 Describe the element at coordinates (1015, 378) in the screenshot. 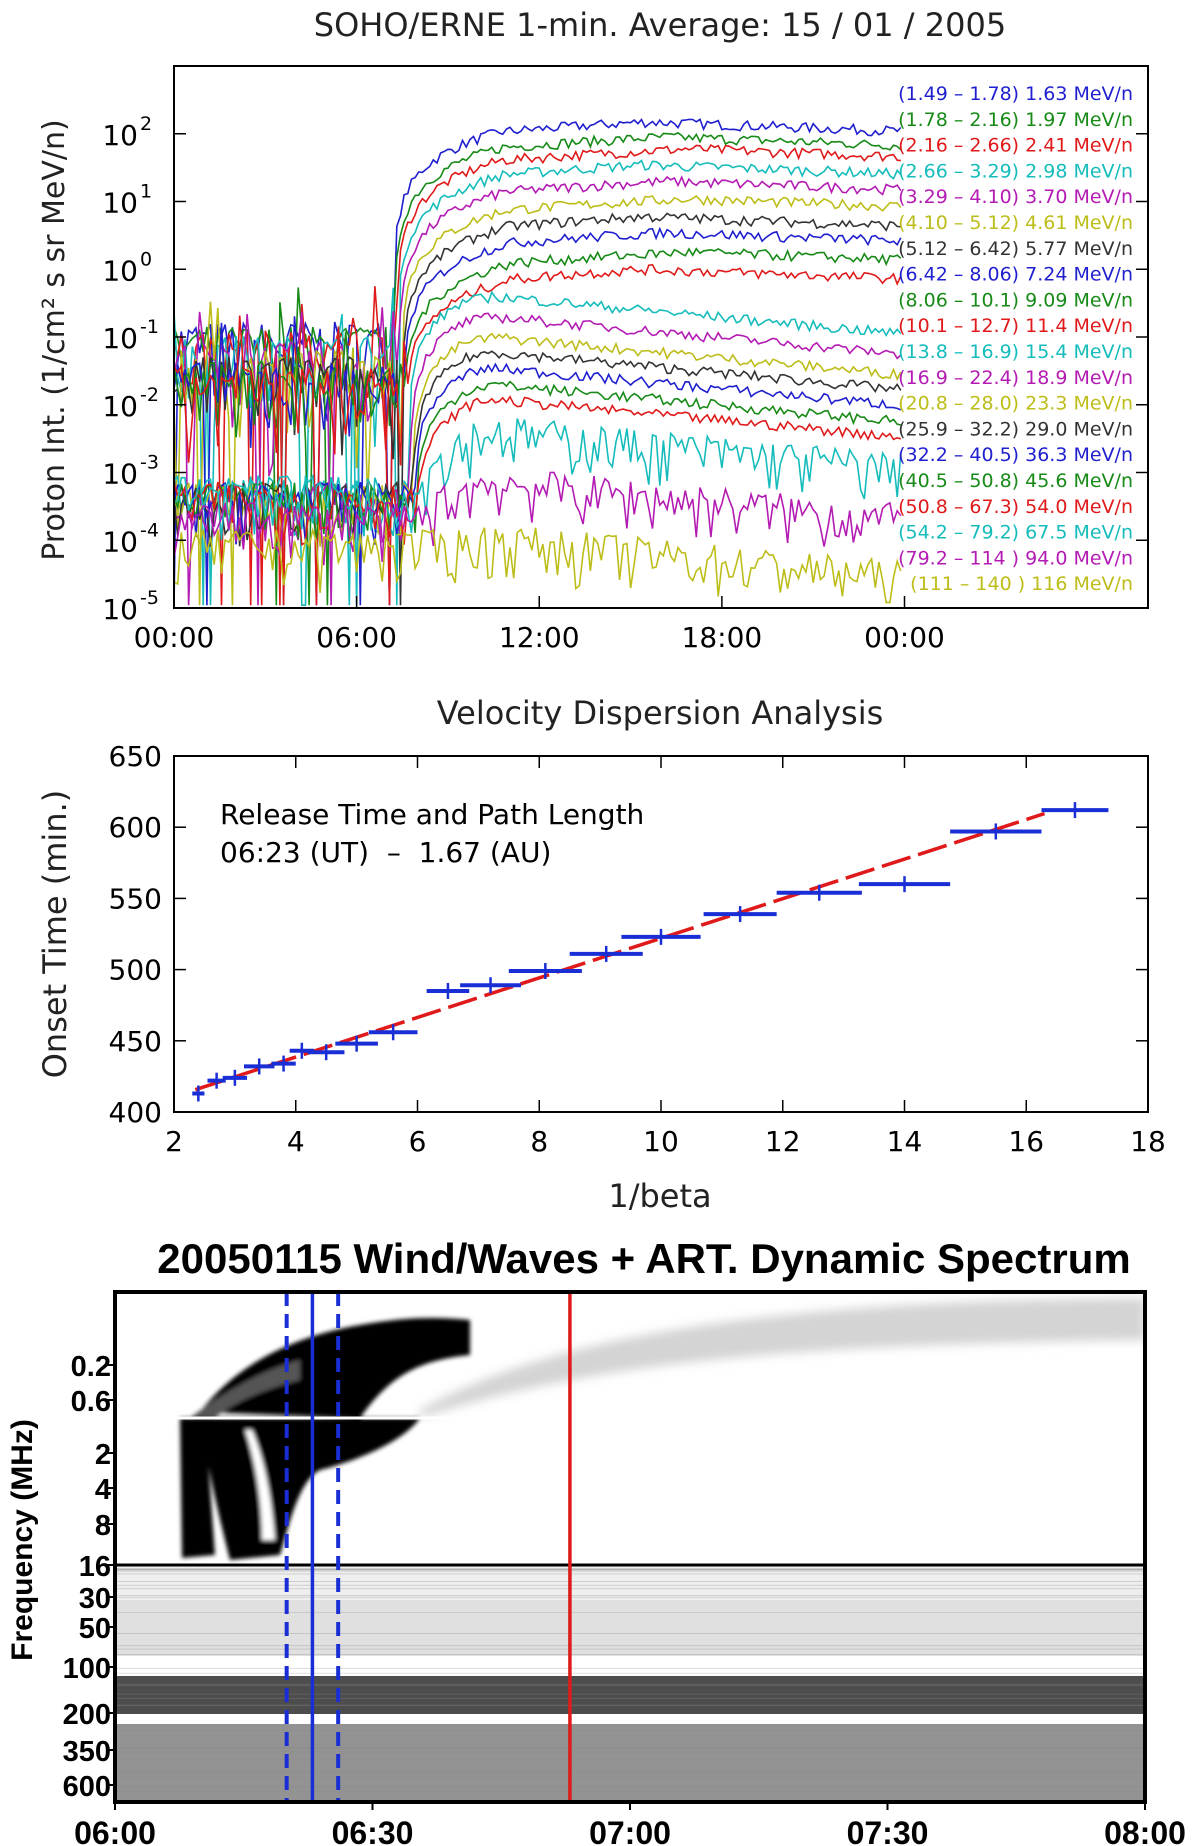

I see `intensity-legend-entry: (16.9 – 22.4) 18.9 MeV/n` at that location.